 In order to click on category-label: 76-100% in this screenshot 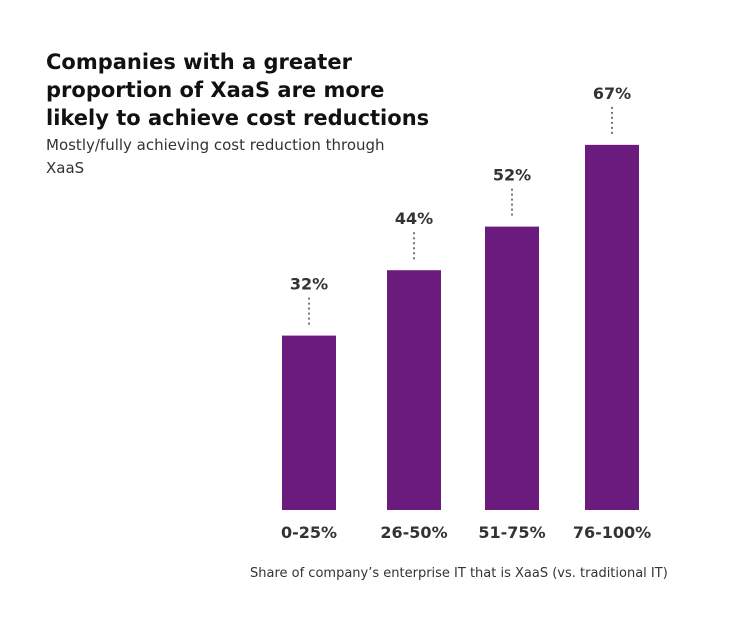, I will do `click(612, 532)`.